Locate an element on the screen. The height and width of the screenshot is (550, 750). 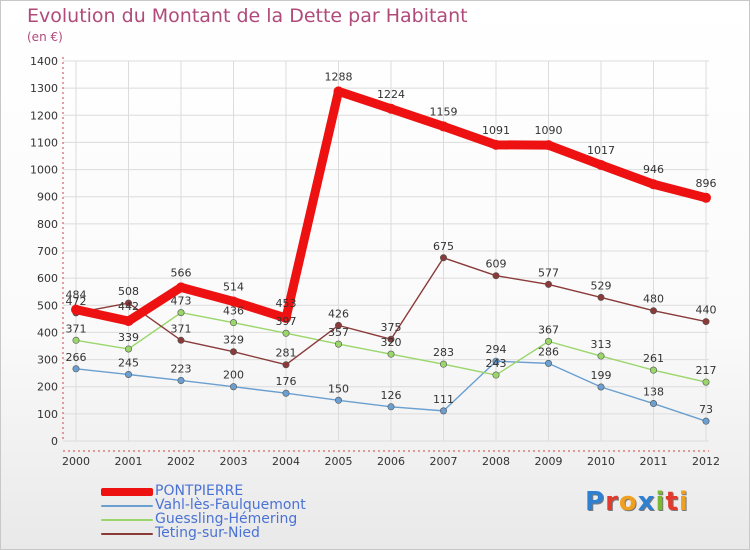
data-label: 126 is located at coordinates (391, 395).